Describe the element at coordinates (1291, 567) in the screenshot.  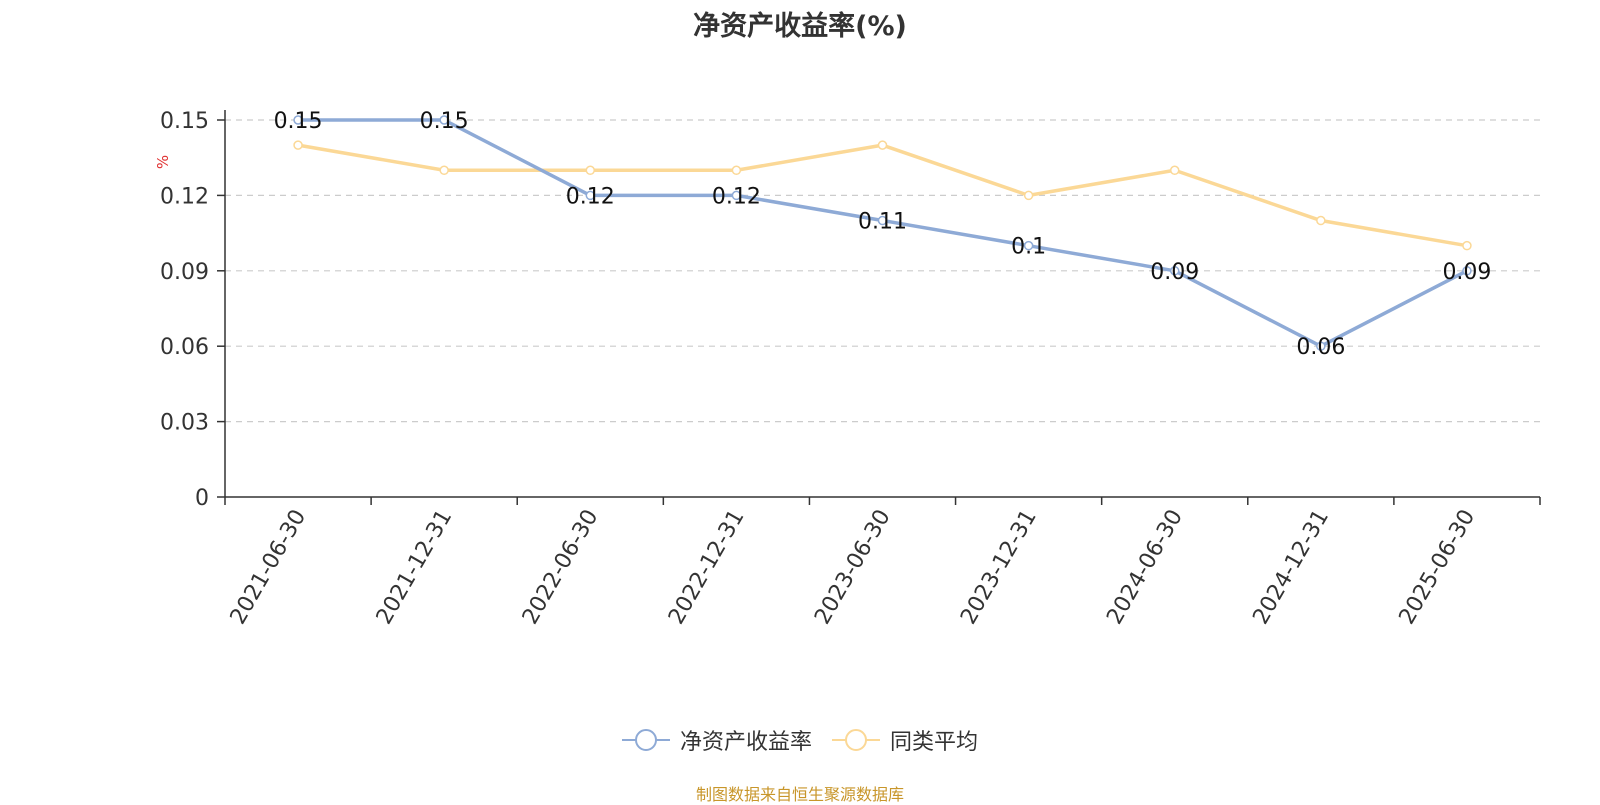
I see `x-tick-label: 2024-12-31` at that location.